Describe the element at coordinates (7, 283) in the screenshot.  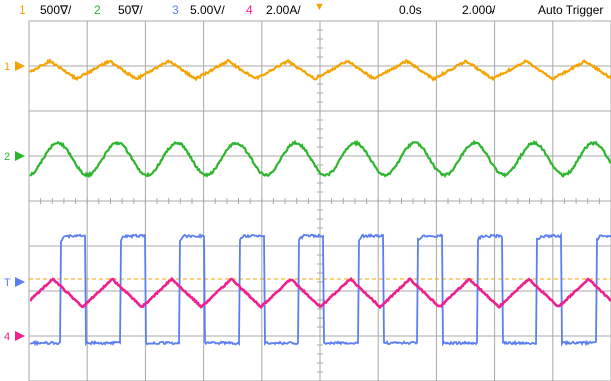
I see `ground-marker-label: T` at that location.